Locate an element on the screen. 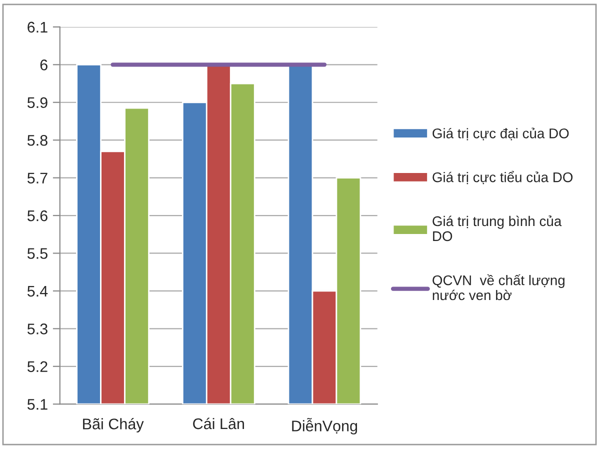 The width and height of the screenshot is (599, 449). y-tick-label: 5.9 is located at coordinates (37, 102).